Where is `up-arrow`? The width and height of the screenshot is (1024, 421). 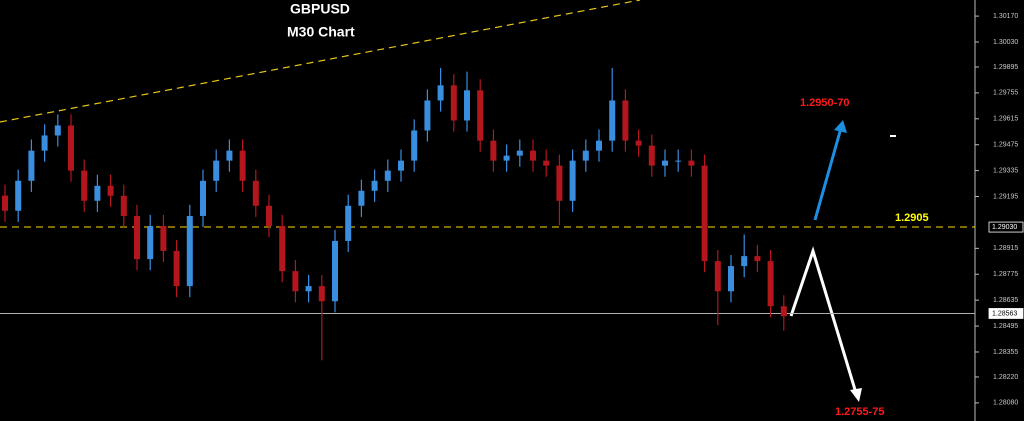 up-arrow is located at coordinates (828, 174).